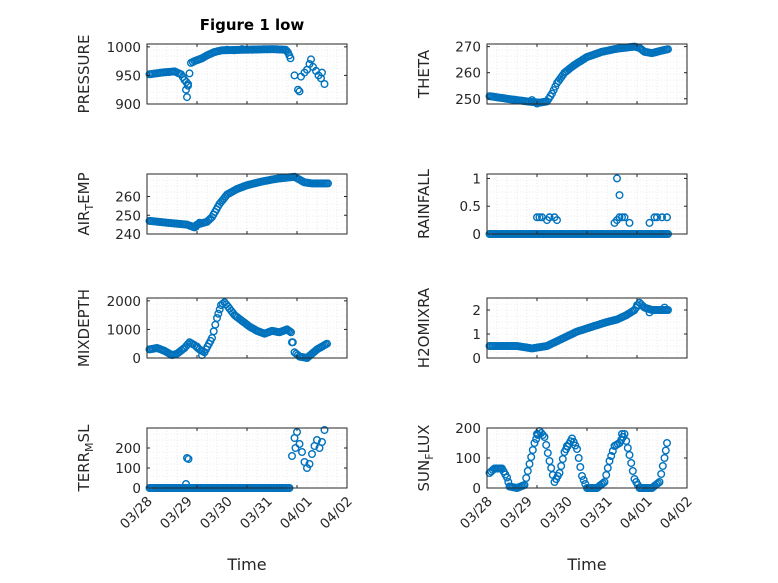 The width and height of the screenshot is (778, 583). I want to click on y-axis-label: MIXDEPTH, so click(84, 328).